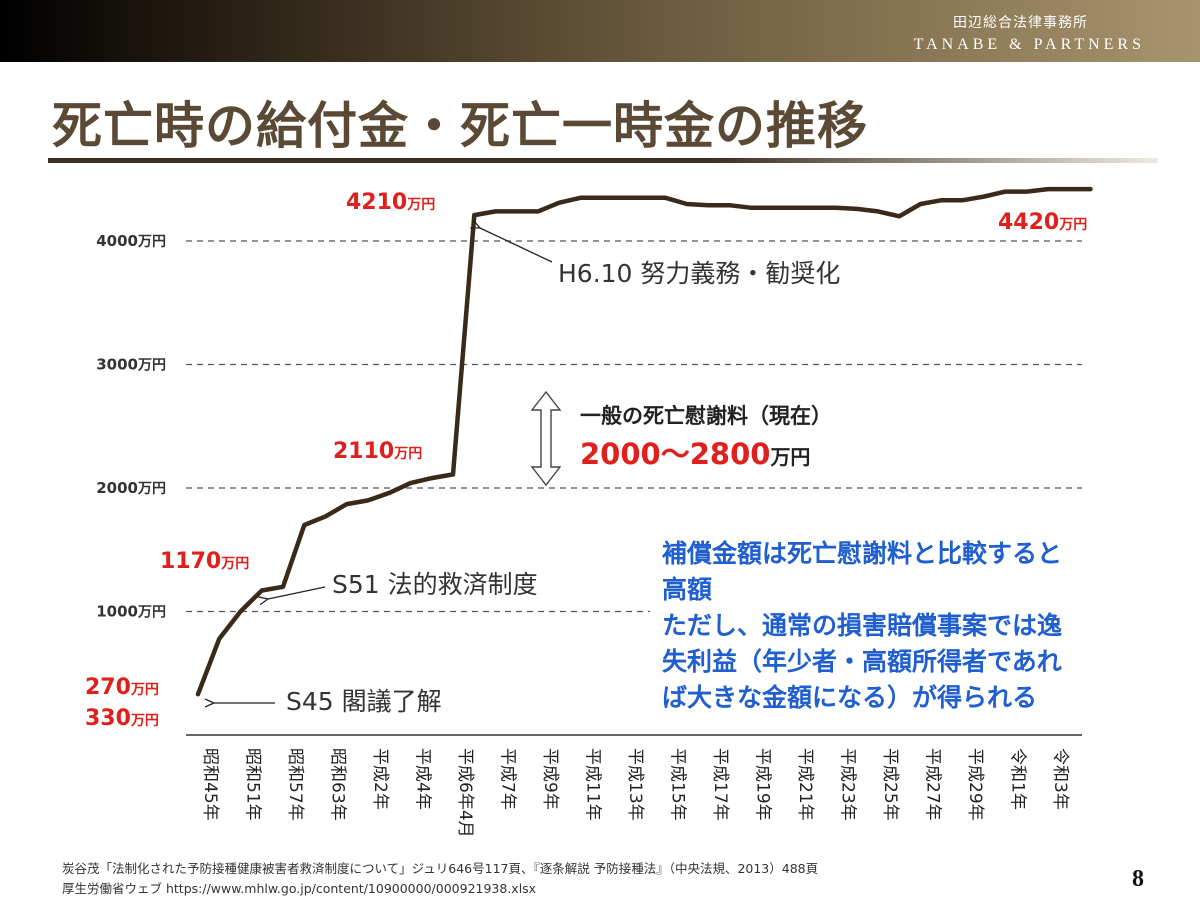 This screenshot has width=1200, height=900. What do you see at coordinates (390, 202) in the screenshot?
I see `value-label: 4210万円` at bounding box center [390, 202].